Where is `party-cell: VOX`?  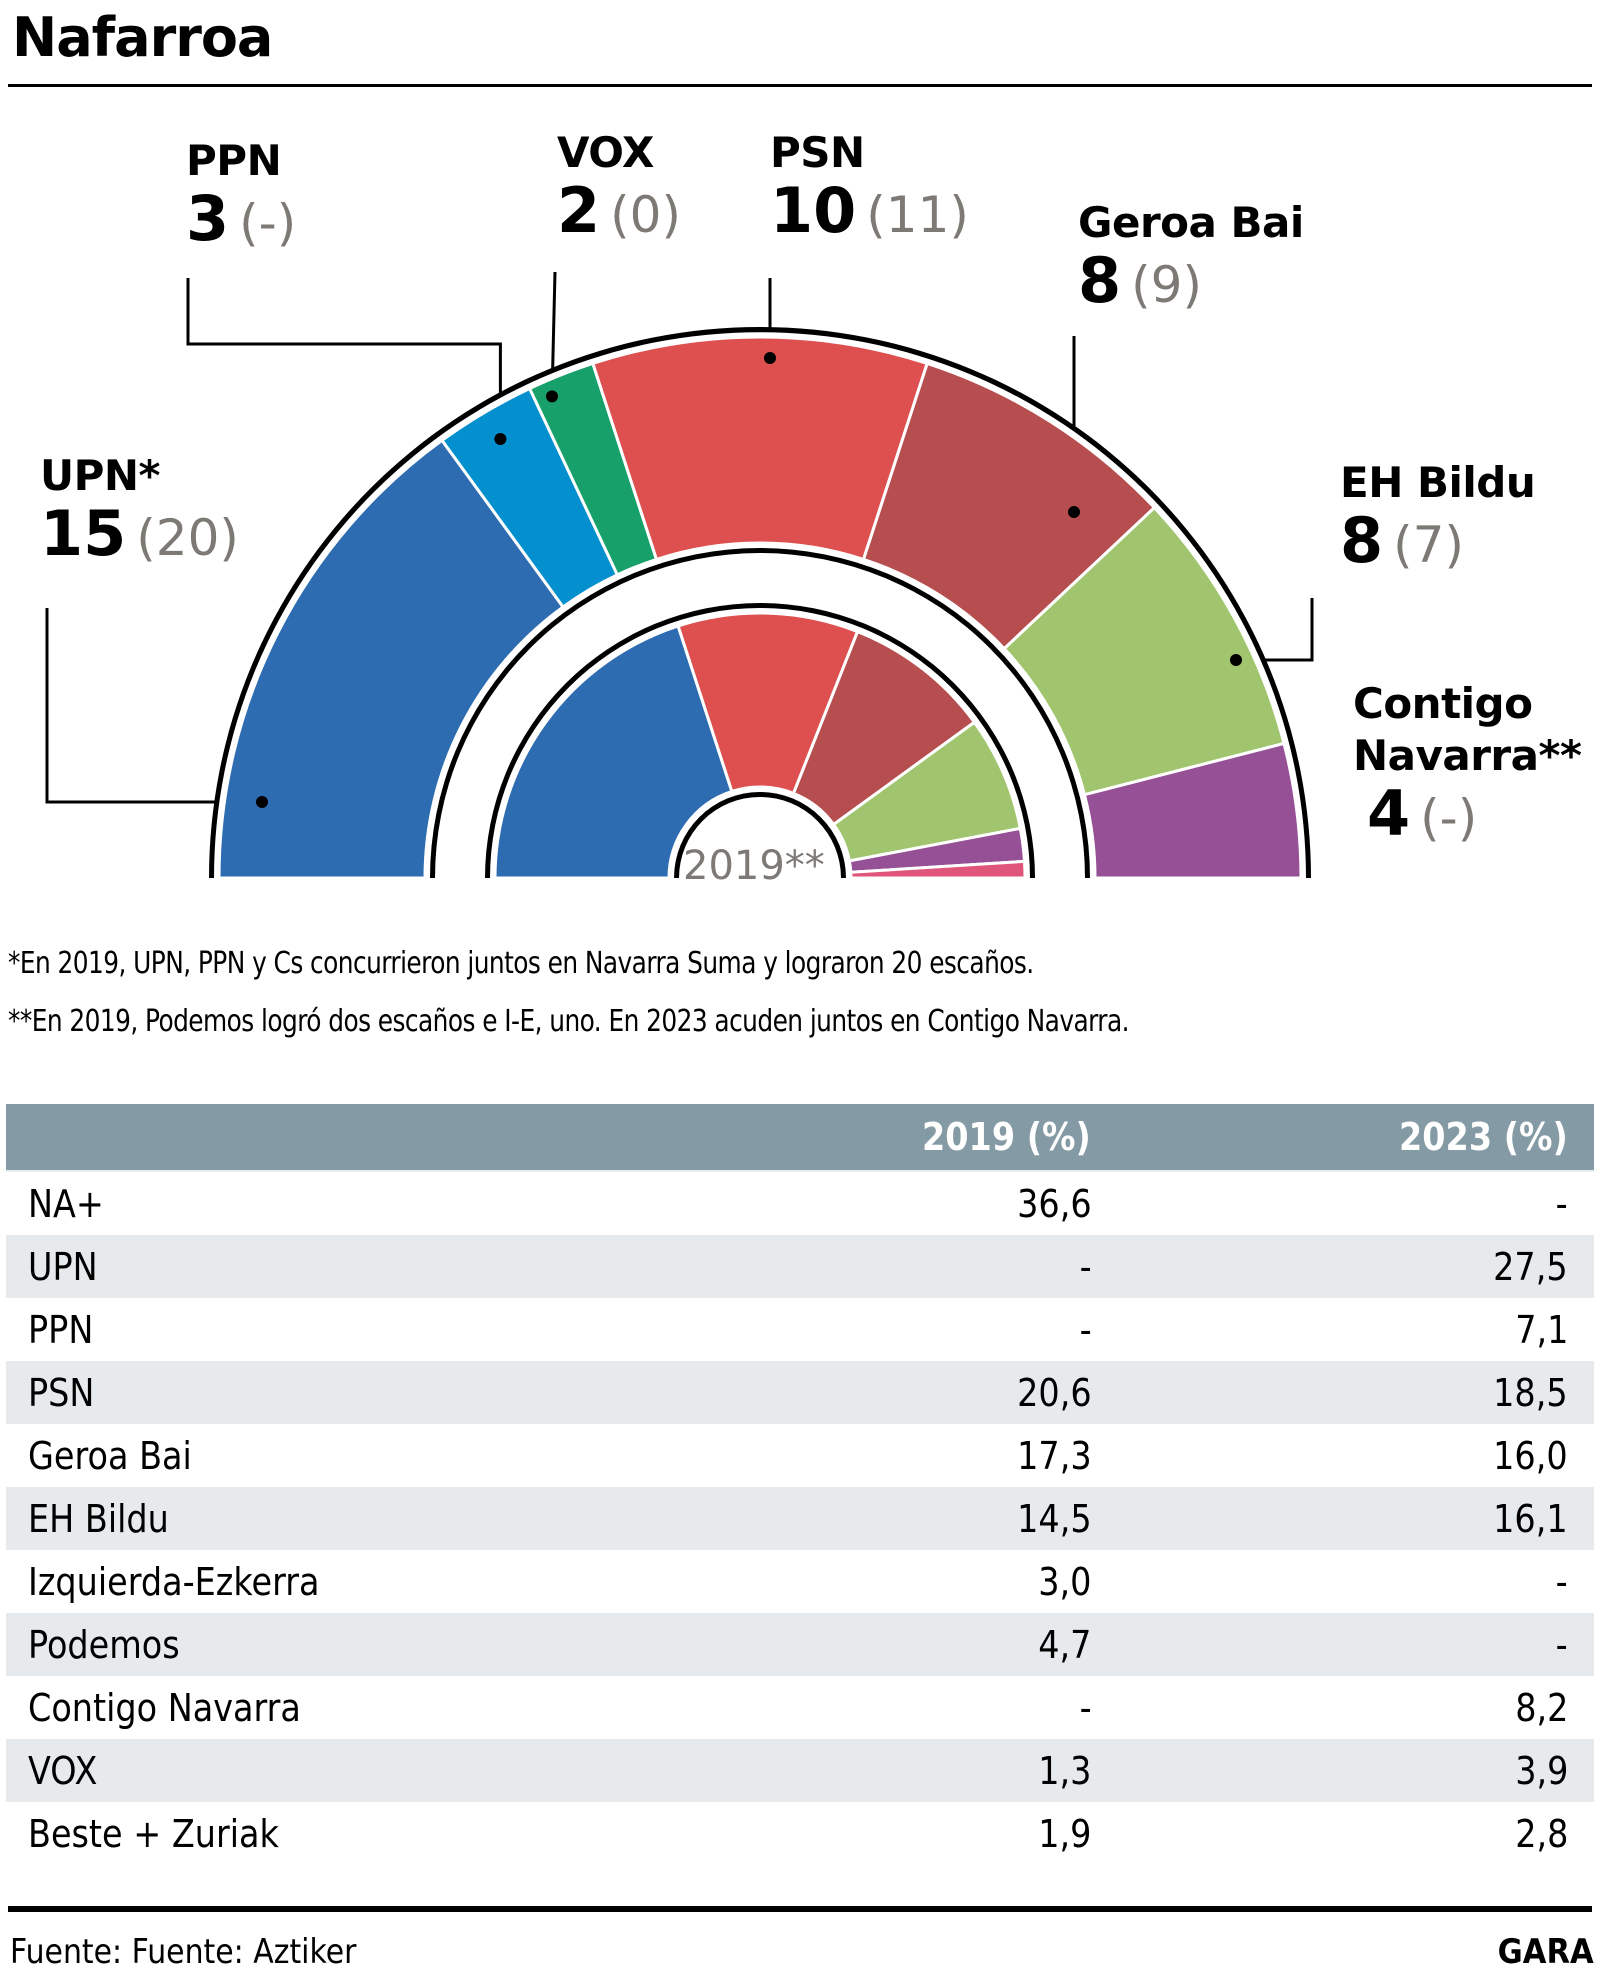
party-cell: VOX is located at coordinates (414, 1770).